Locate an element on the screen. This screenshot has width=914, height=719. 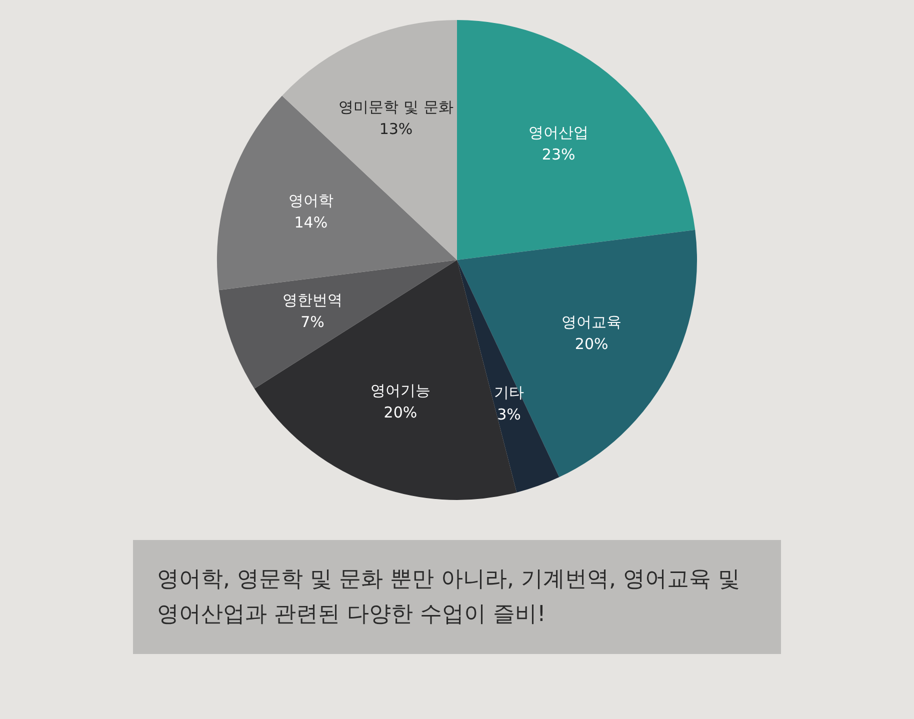
data-label: 23% is located at coordinates (559, 155).